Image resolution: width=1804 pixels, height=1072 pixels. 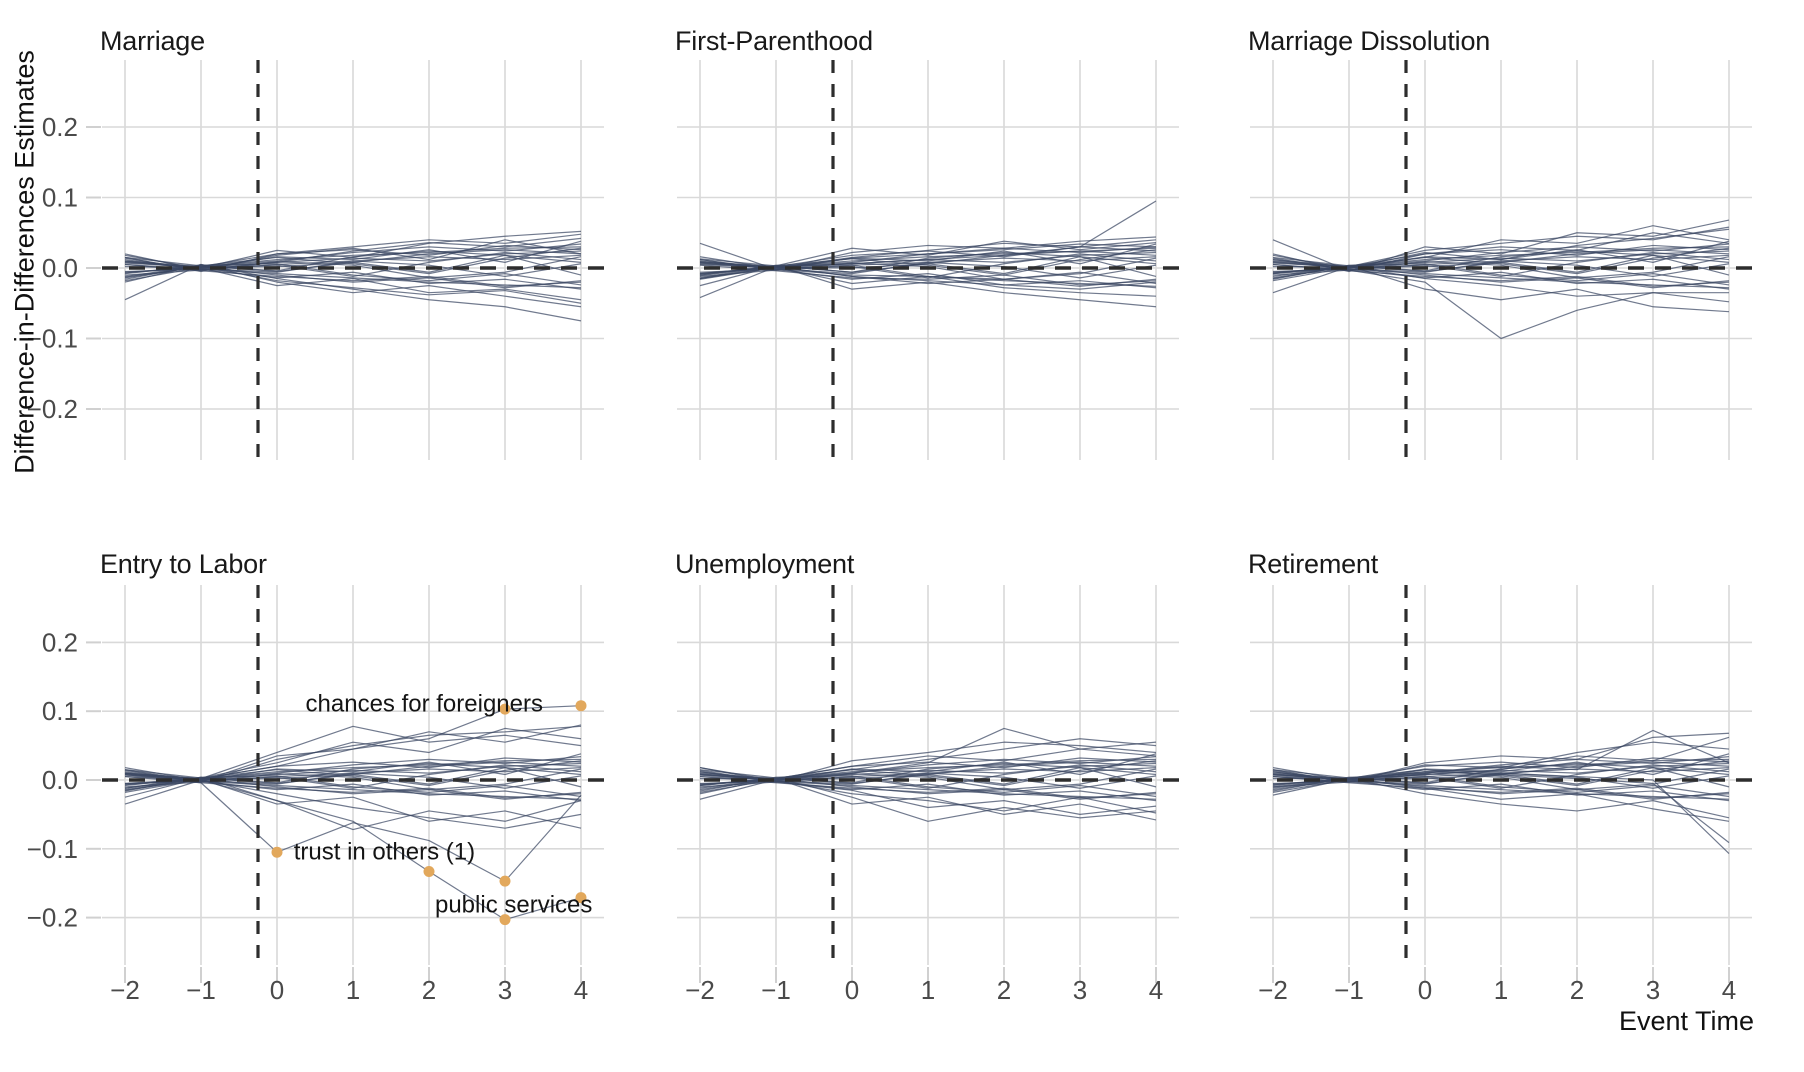 What do you see at coordinates (384, 852) in the screenshot?
I see `series-annotation: trust in others (1)` at bounding box center [384, 852].